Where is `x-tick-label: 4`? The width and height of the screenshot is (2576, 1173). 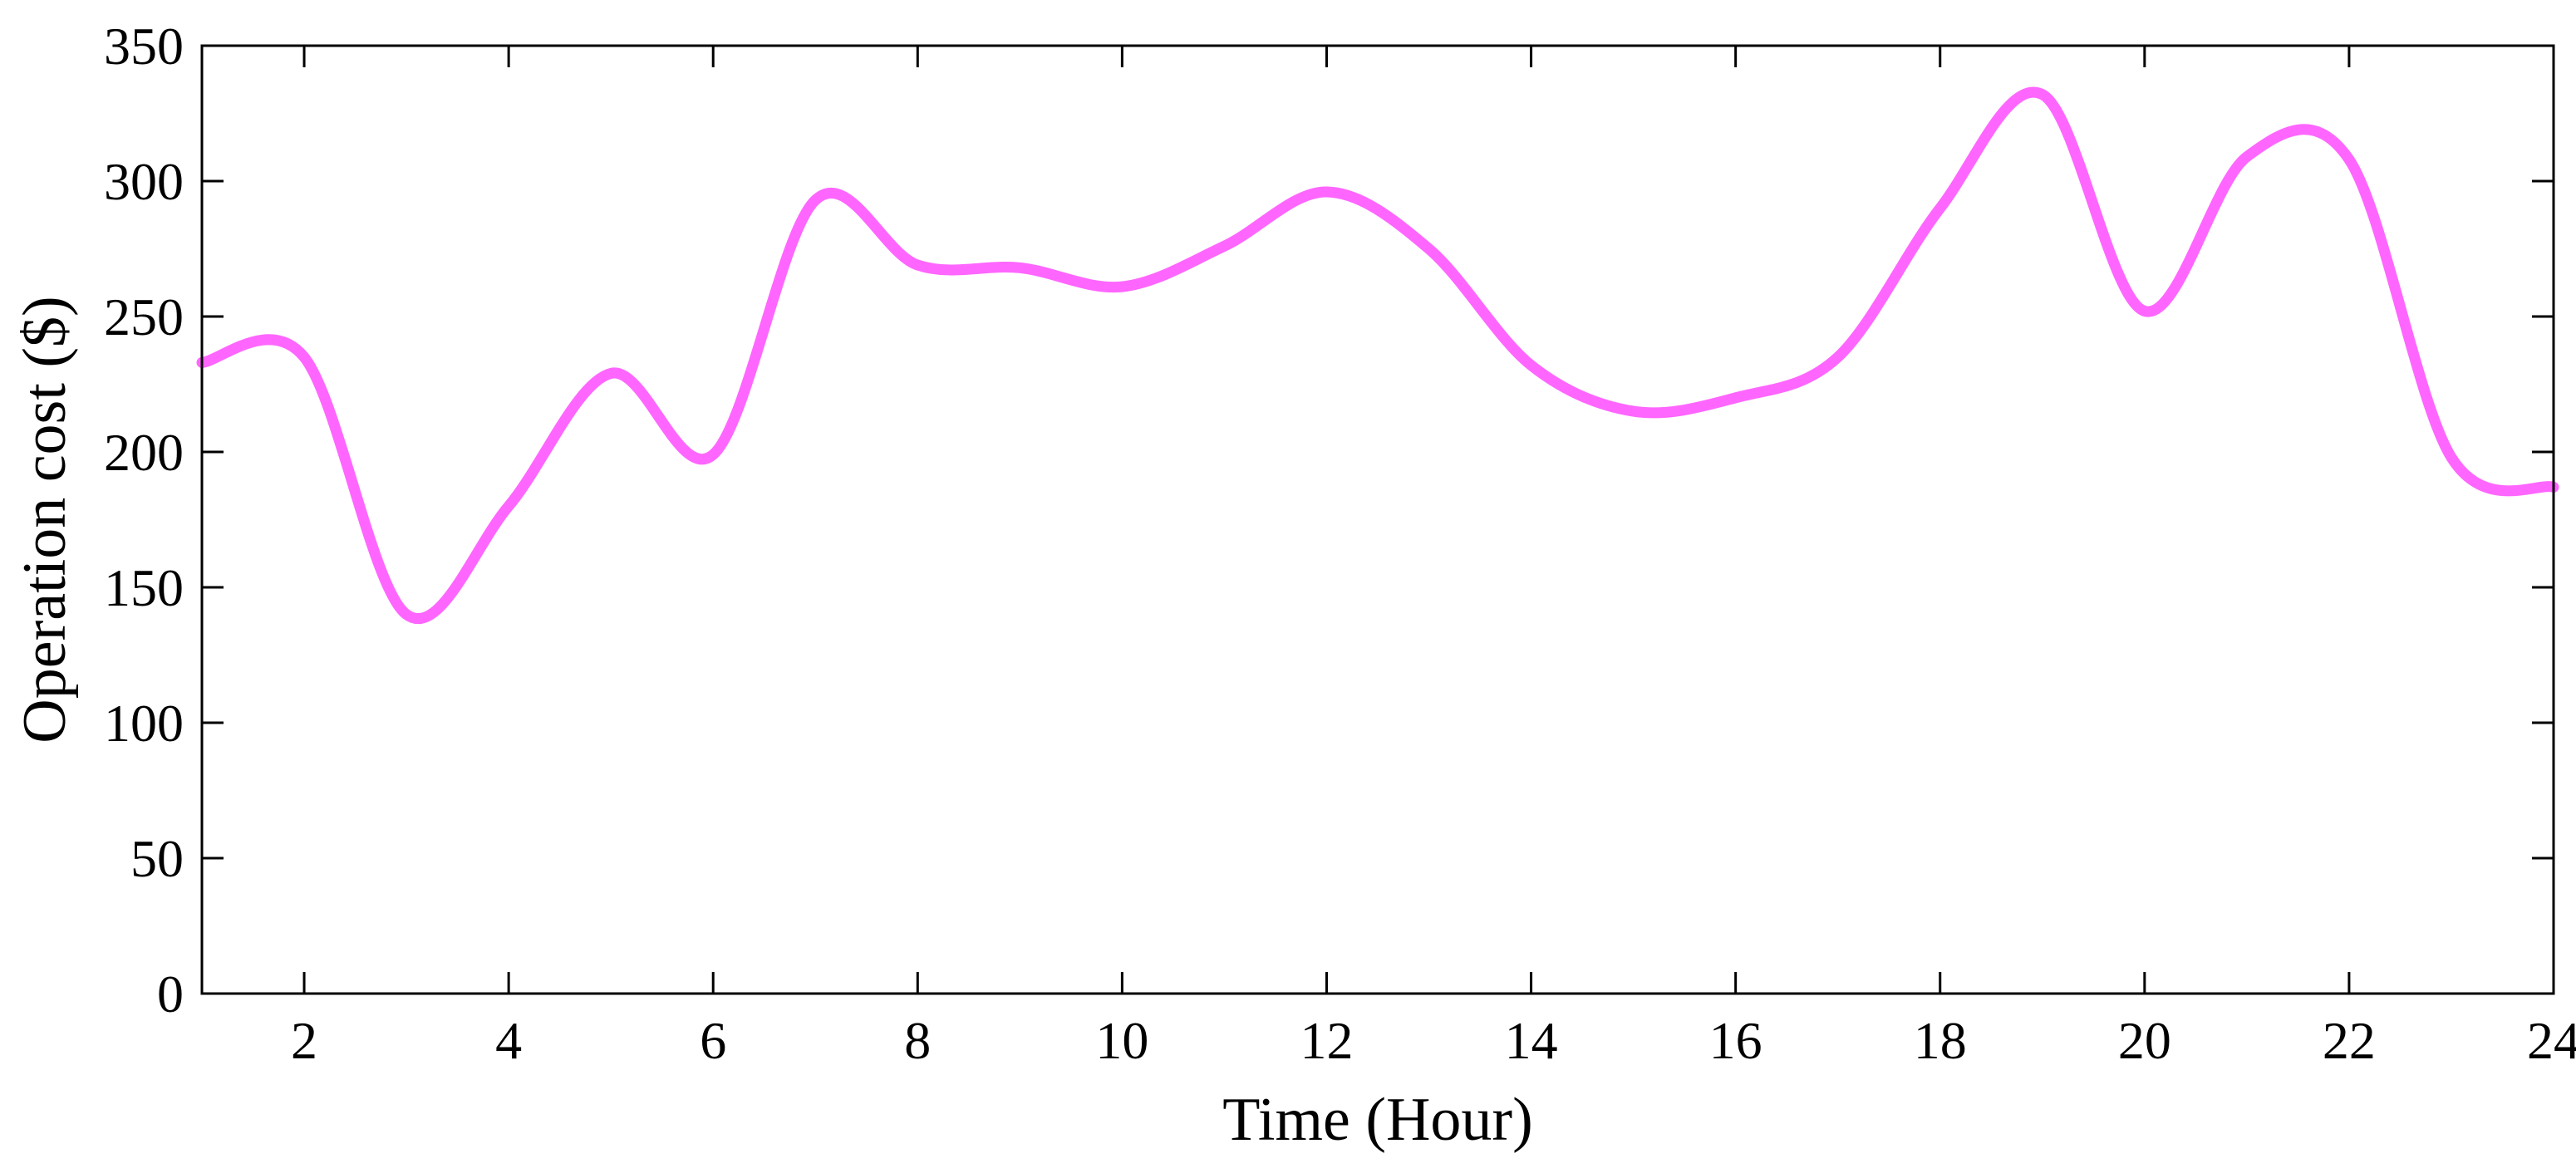
x-tick-label: 4 is located at coordinates (508, 1040).